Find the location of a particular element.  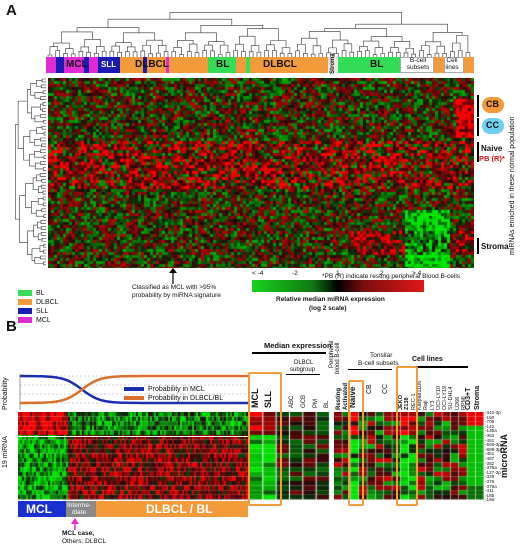

cb-label: CB is located at coordinates (492, 104).